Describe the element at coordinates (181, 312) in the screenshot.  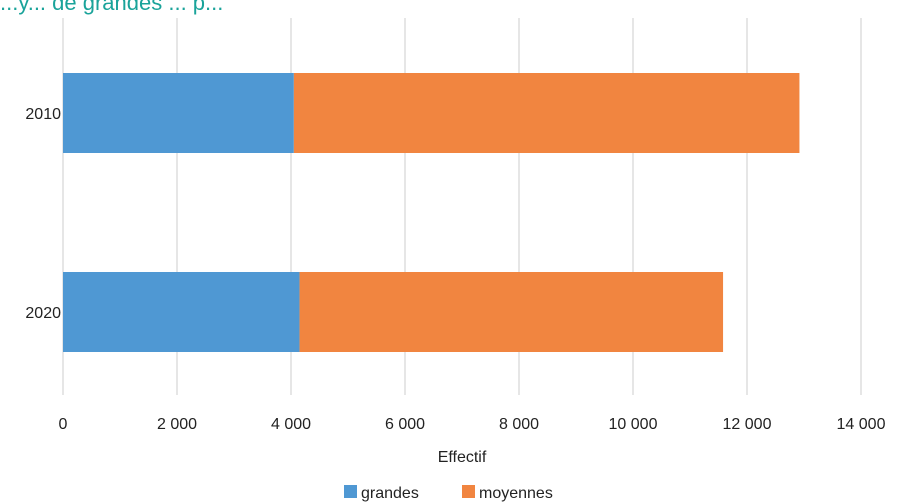
I see `bar-grandes-2020` at that location.